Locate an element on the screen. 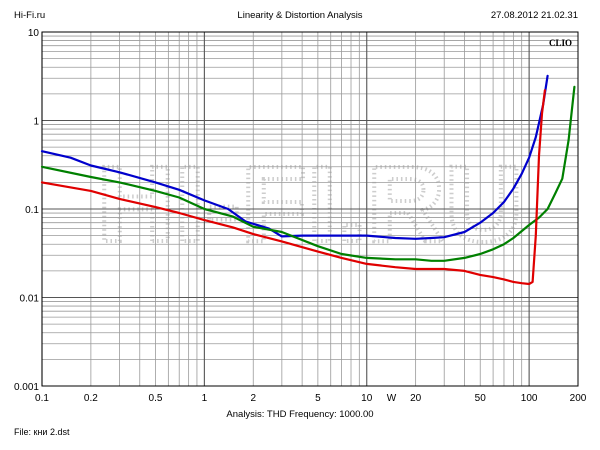 This screenshot has height=450, width=600. y-tick-label: 10 is located at coordinates (34, 33).